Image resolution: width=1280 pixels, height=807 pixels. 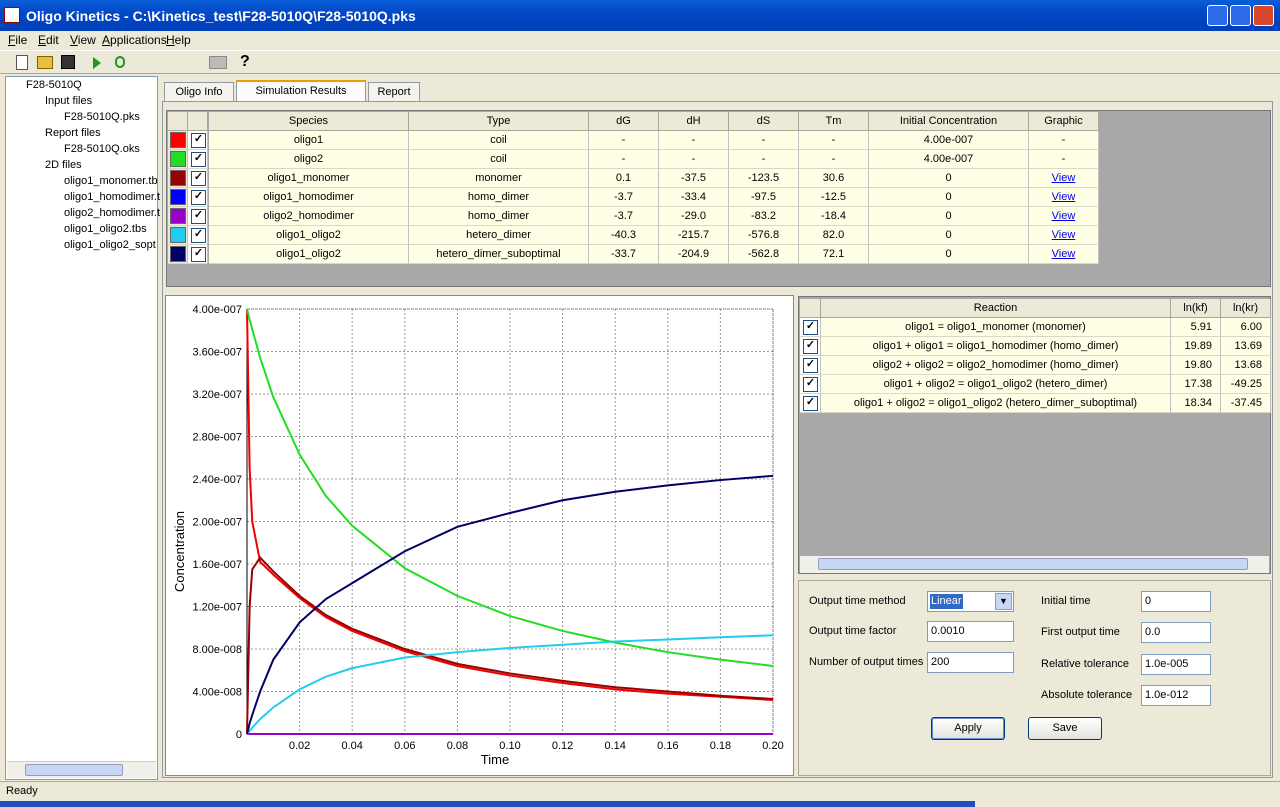 What do you see at coordinates (970, 662) in the screenshot?
I see `text-input: 200` at bounding box center [970, 662].